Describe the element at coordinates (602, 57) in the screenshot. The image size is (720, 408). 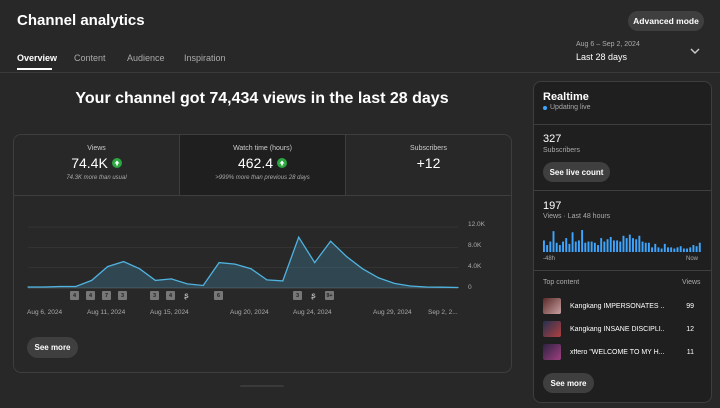
I see `date-label: Last 28 days` at that location.